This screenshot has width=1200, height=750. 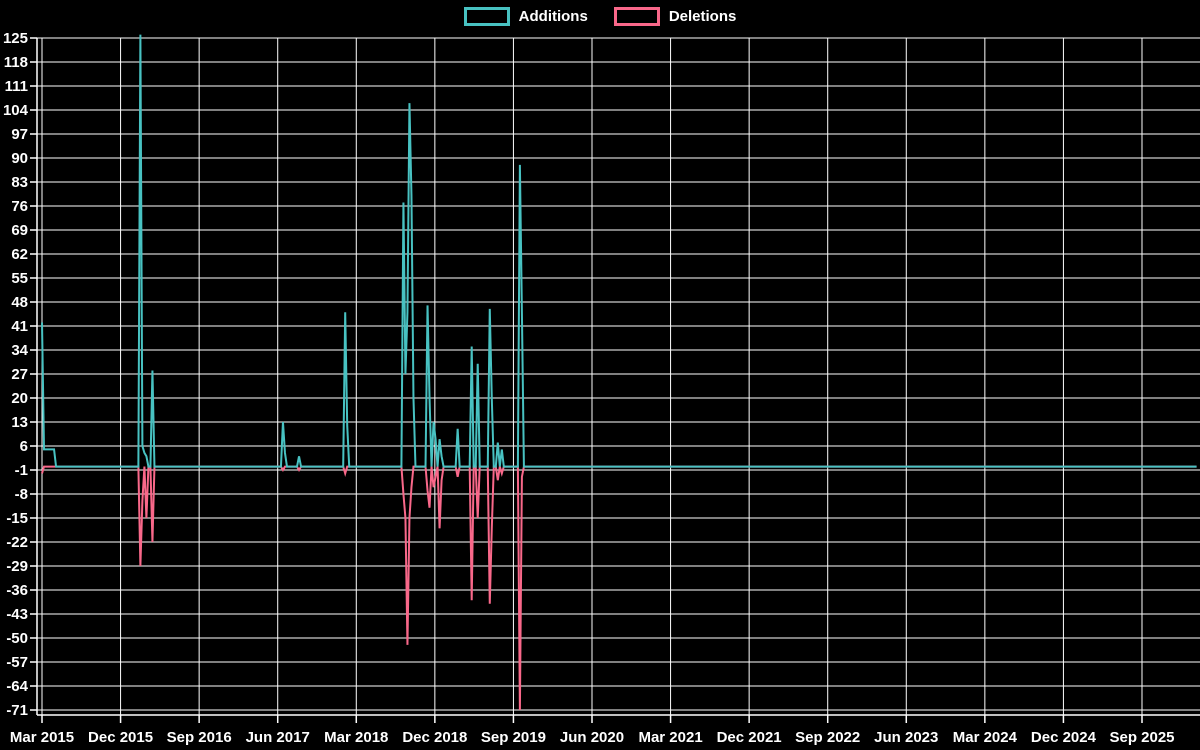 I want to click on y-tick-label: 41, so click(x=19, y=326).